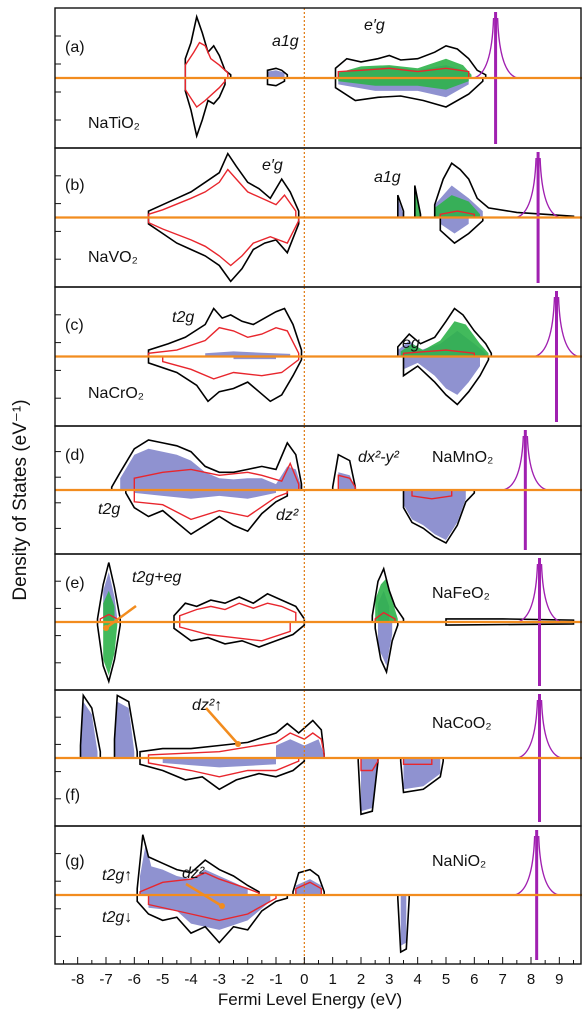  I want to click on x-tick-label: 3, so click(389, 979).